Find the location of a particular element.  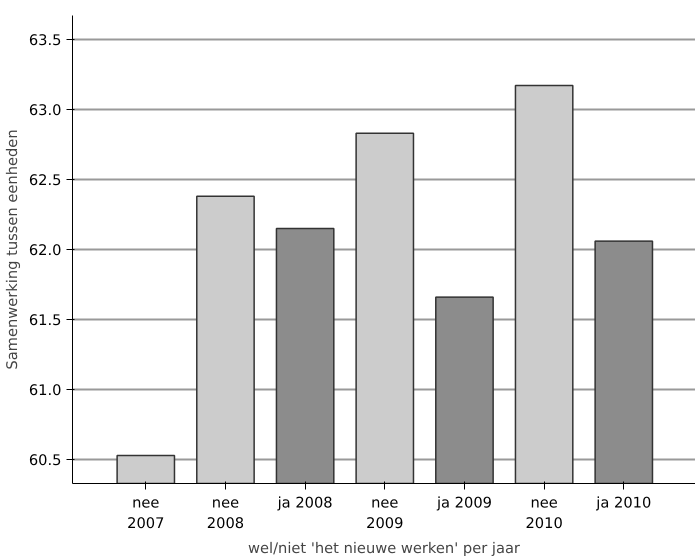

x-tick-label: nee 2008 is located at coordinates (225, 513).